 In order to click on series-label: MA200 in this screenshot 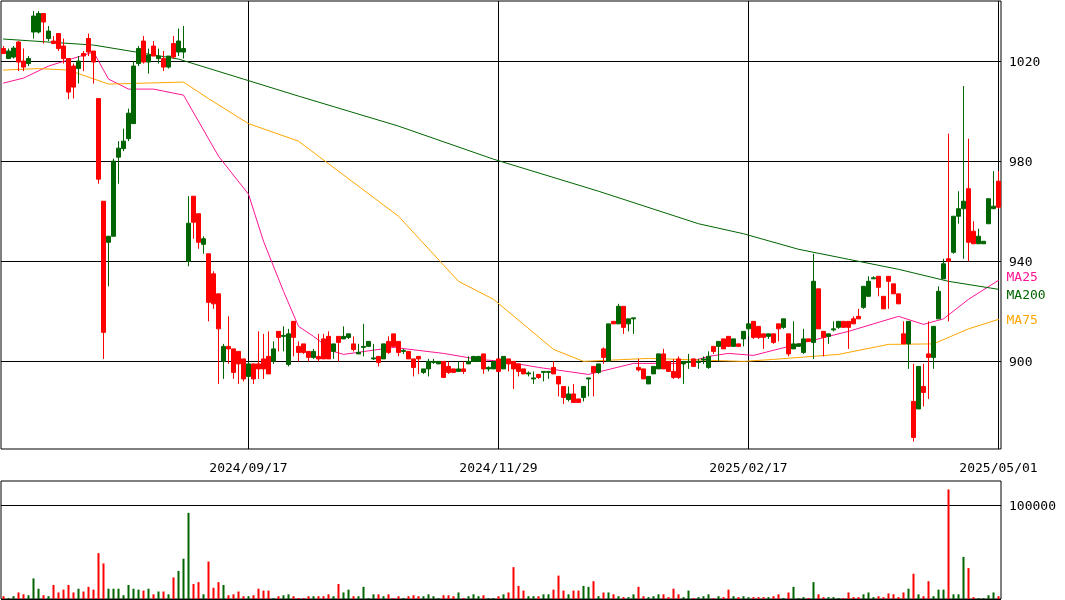, I will do `click(1026, 294)`.